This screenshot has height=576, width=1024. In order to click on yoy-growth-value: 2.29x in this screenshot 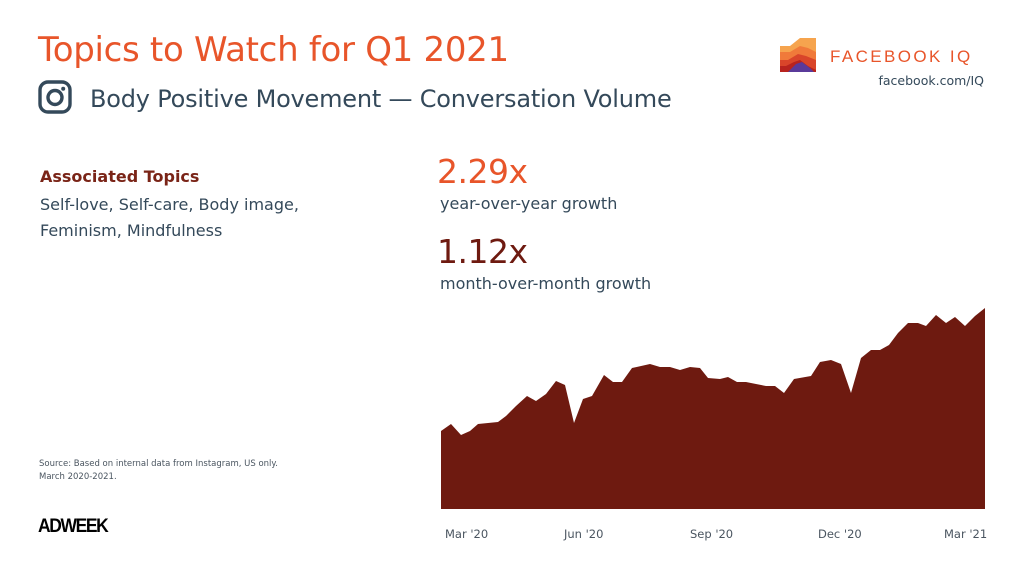, I will do `click(482, 171)`.